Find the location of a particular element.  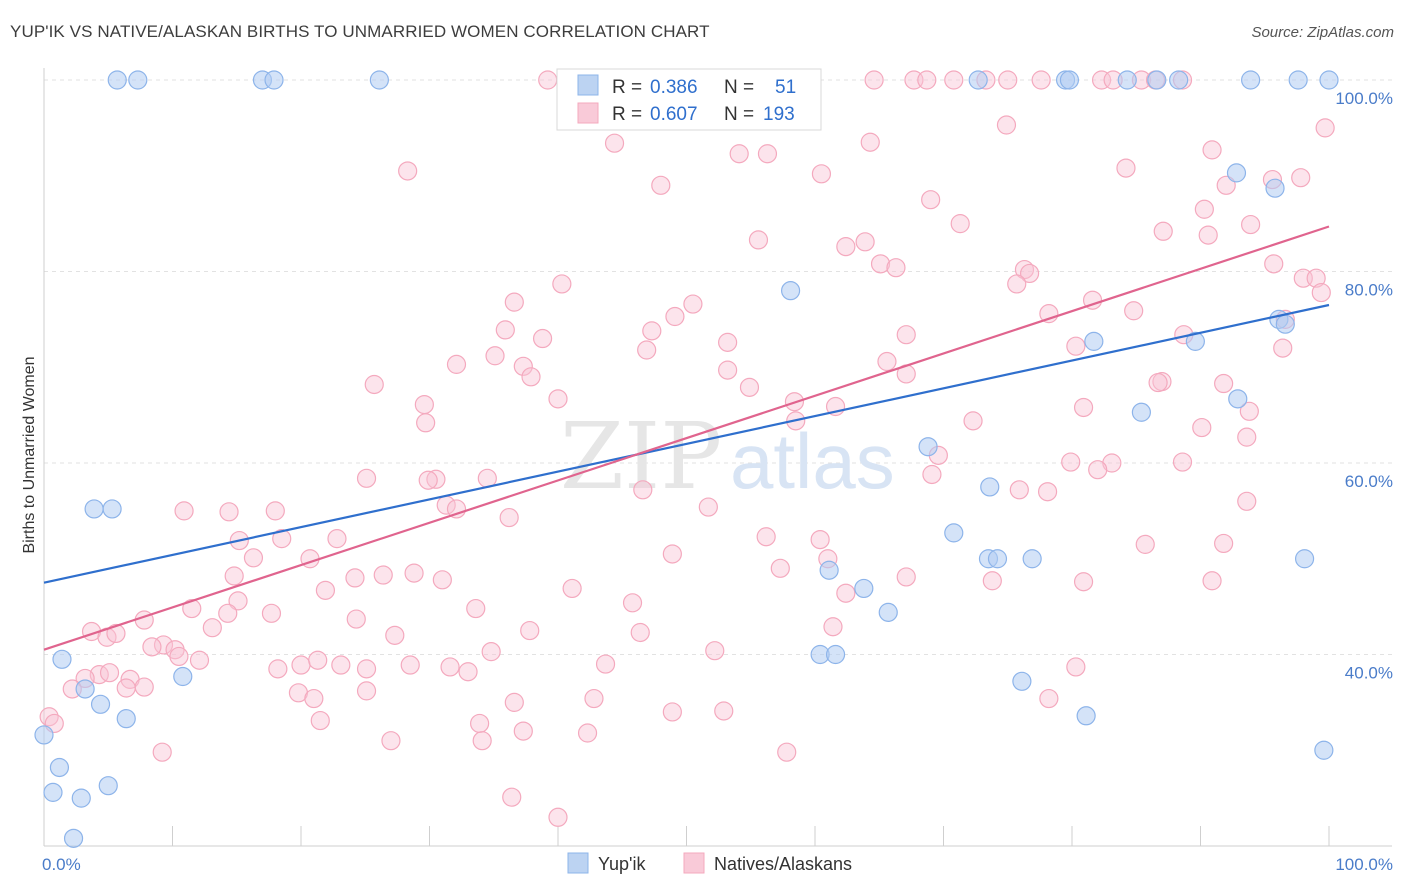

y-axis-title: Births to Unmarried Women is located at coordinates (29, 454).